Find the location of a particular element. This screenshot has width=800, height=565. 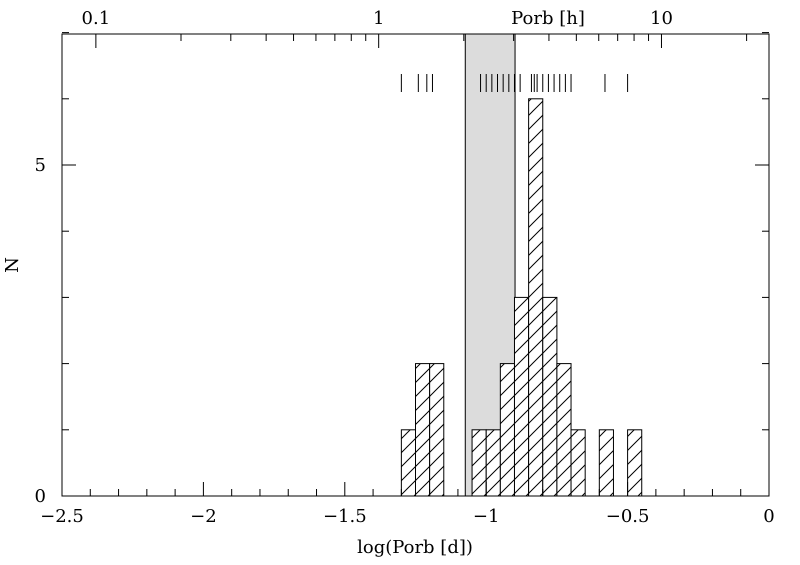

x-tick-label: 0 is located at coordinates (768, 516).